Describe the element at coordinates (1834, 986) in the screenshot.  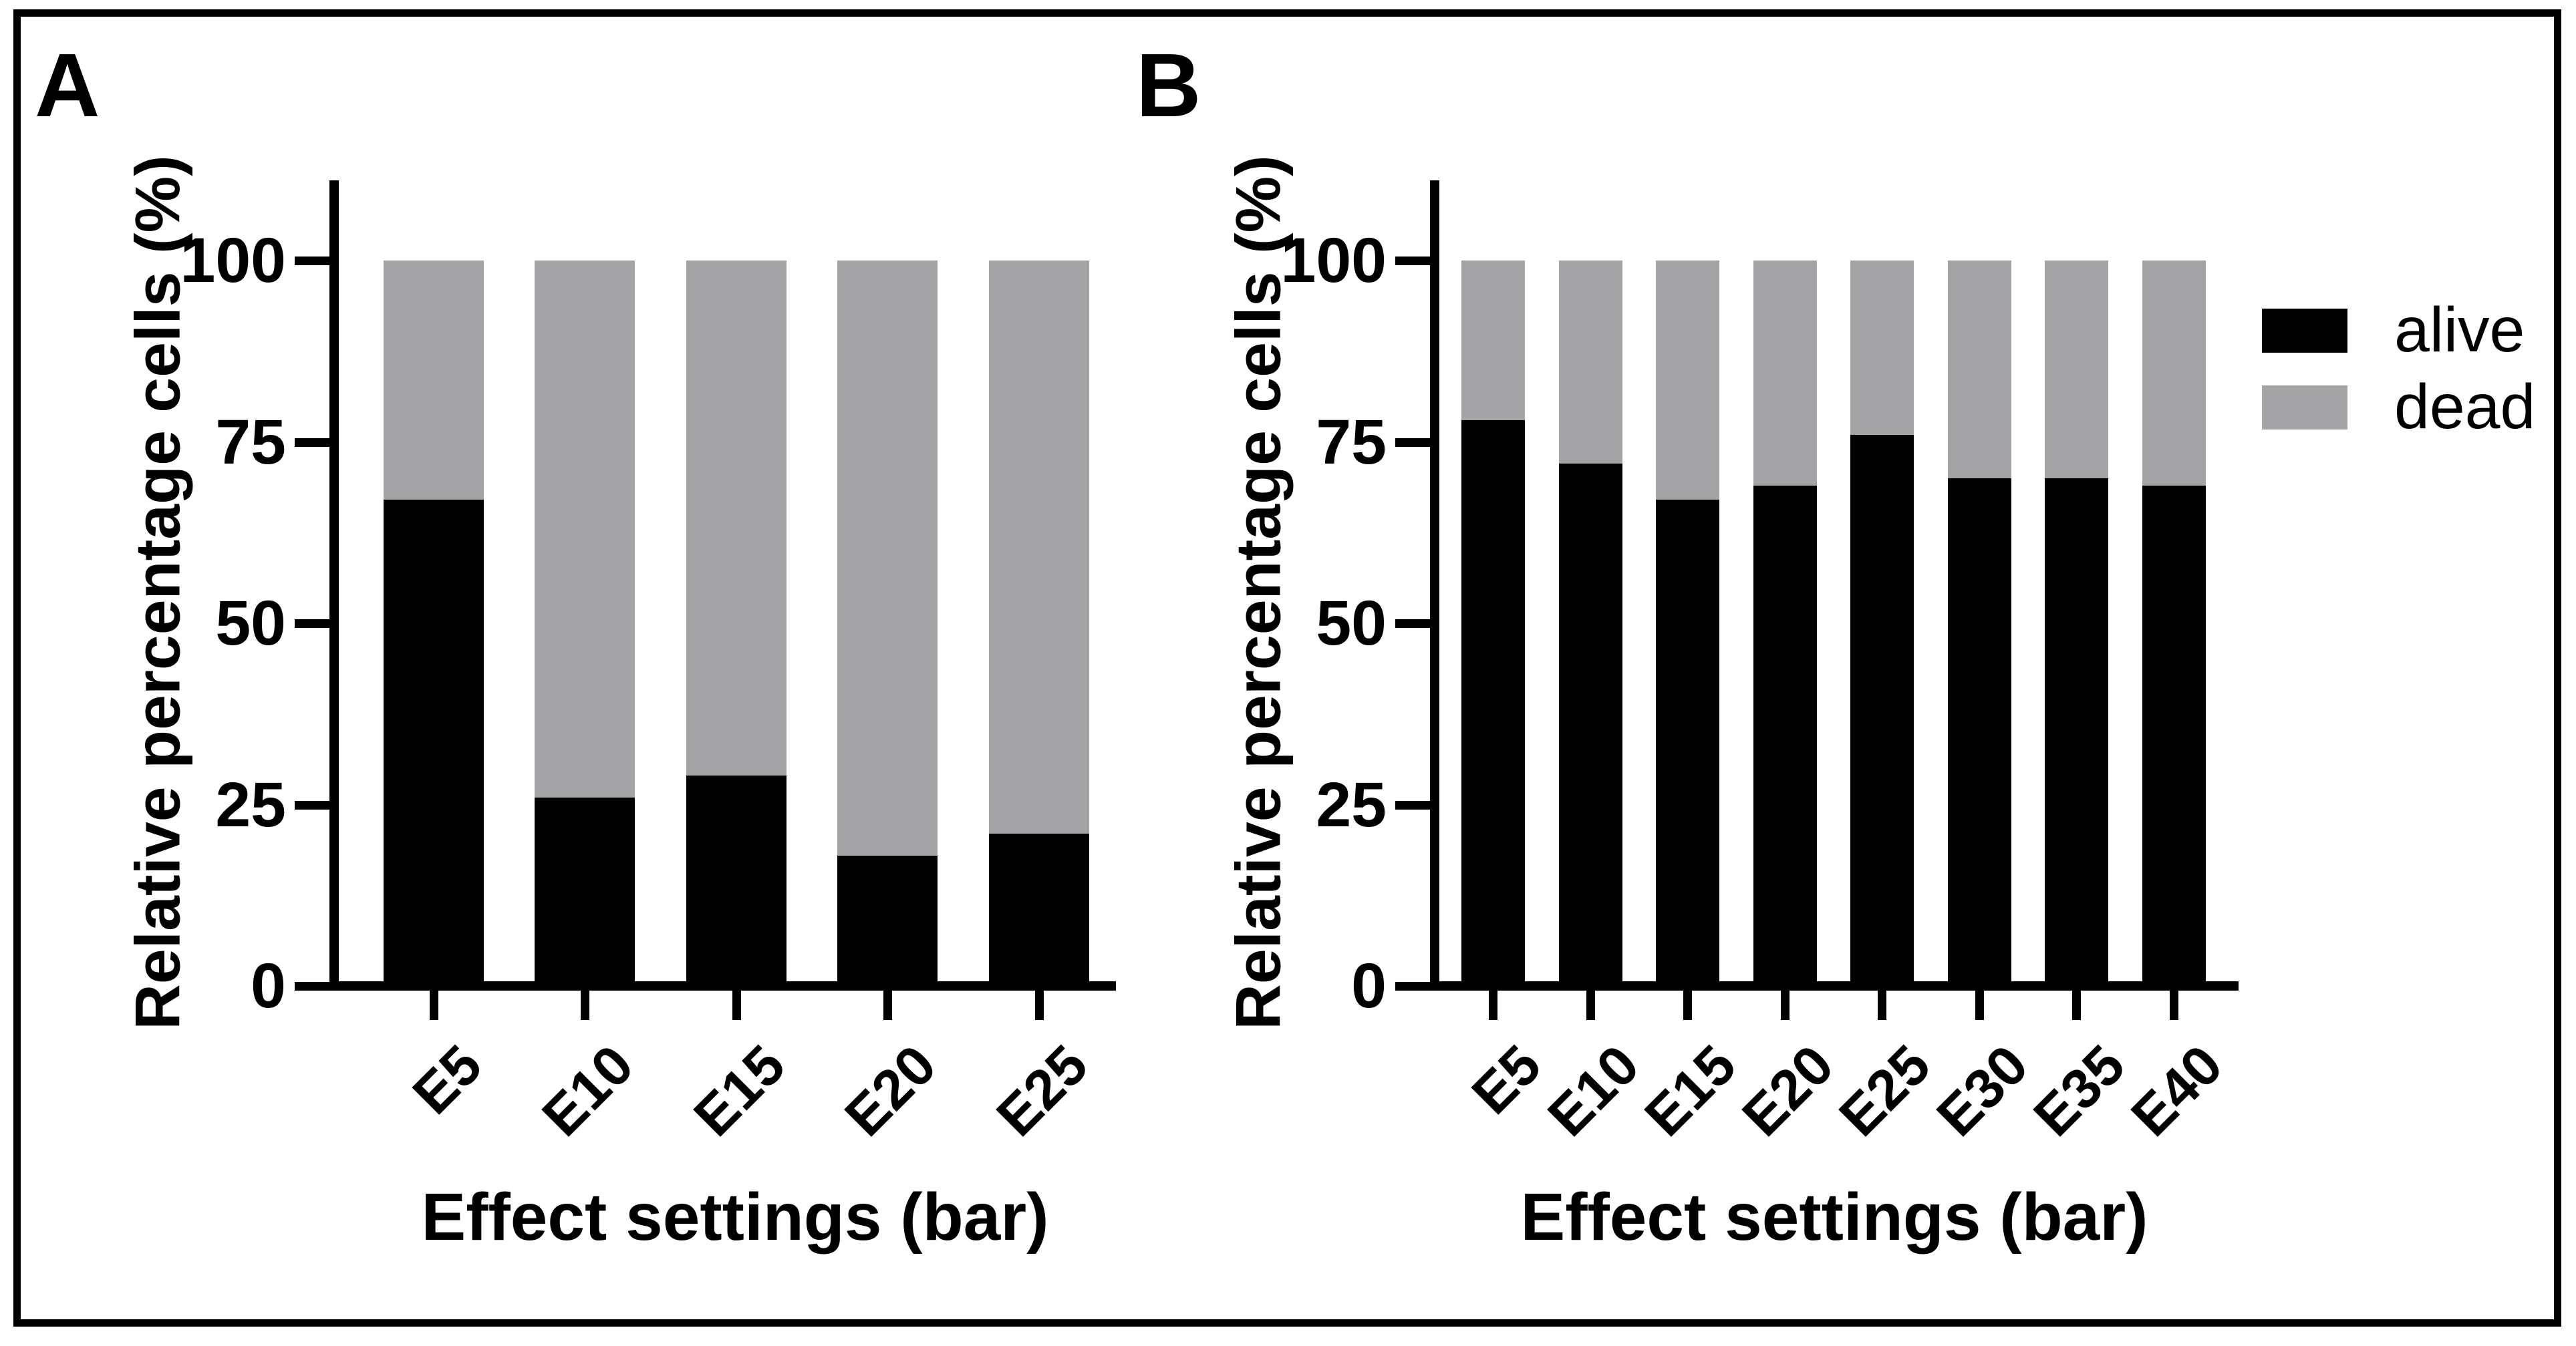
I see `panel-b-x-axis-line` at that location.